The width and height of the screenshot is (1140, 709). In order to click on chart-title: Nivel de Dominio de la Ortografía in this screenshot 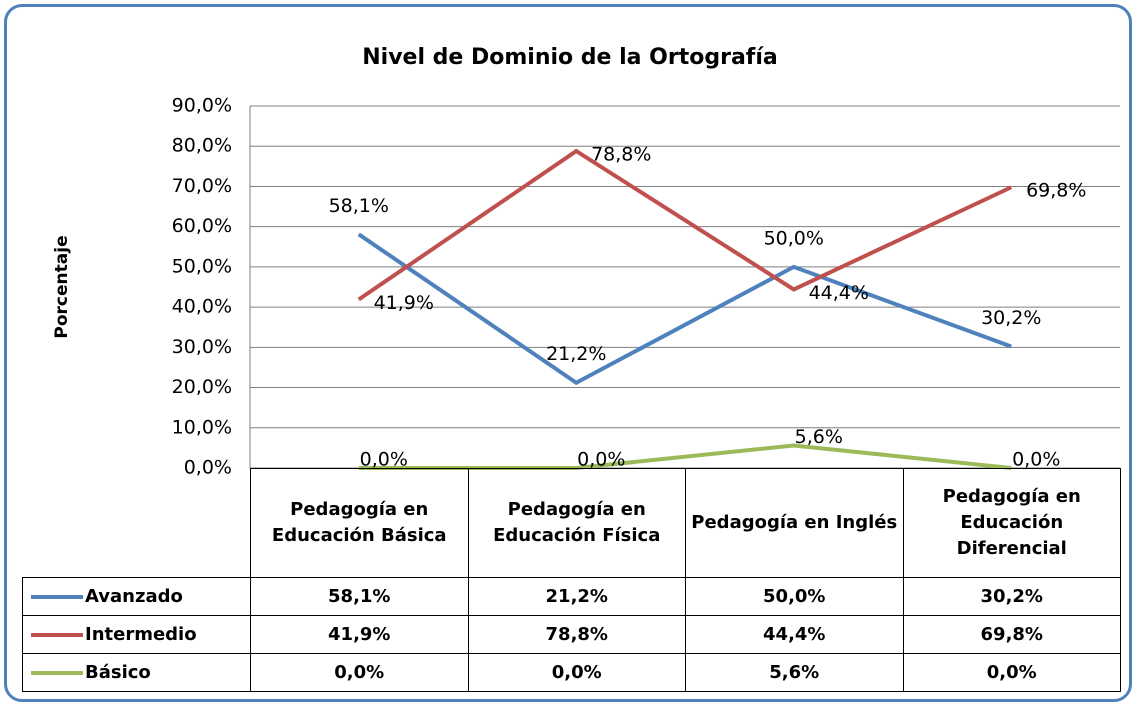, I will do `click(570, 57)`.